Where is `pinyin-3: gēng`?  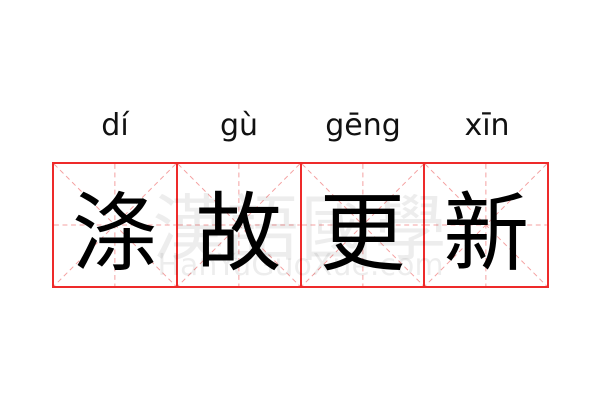 pinyin-3: gēng is located at coordinates (363, 125).